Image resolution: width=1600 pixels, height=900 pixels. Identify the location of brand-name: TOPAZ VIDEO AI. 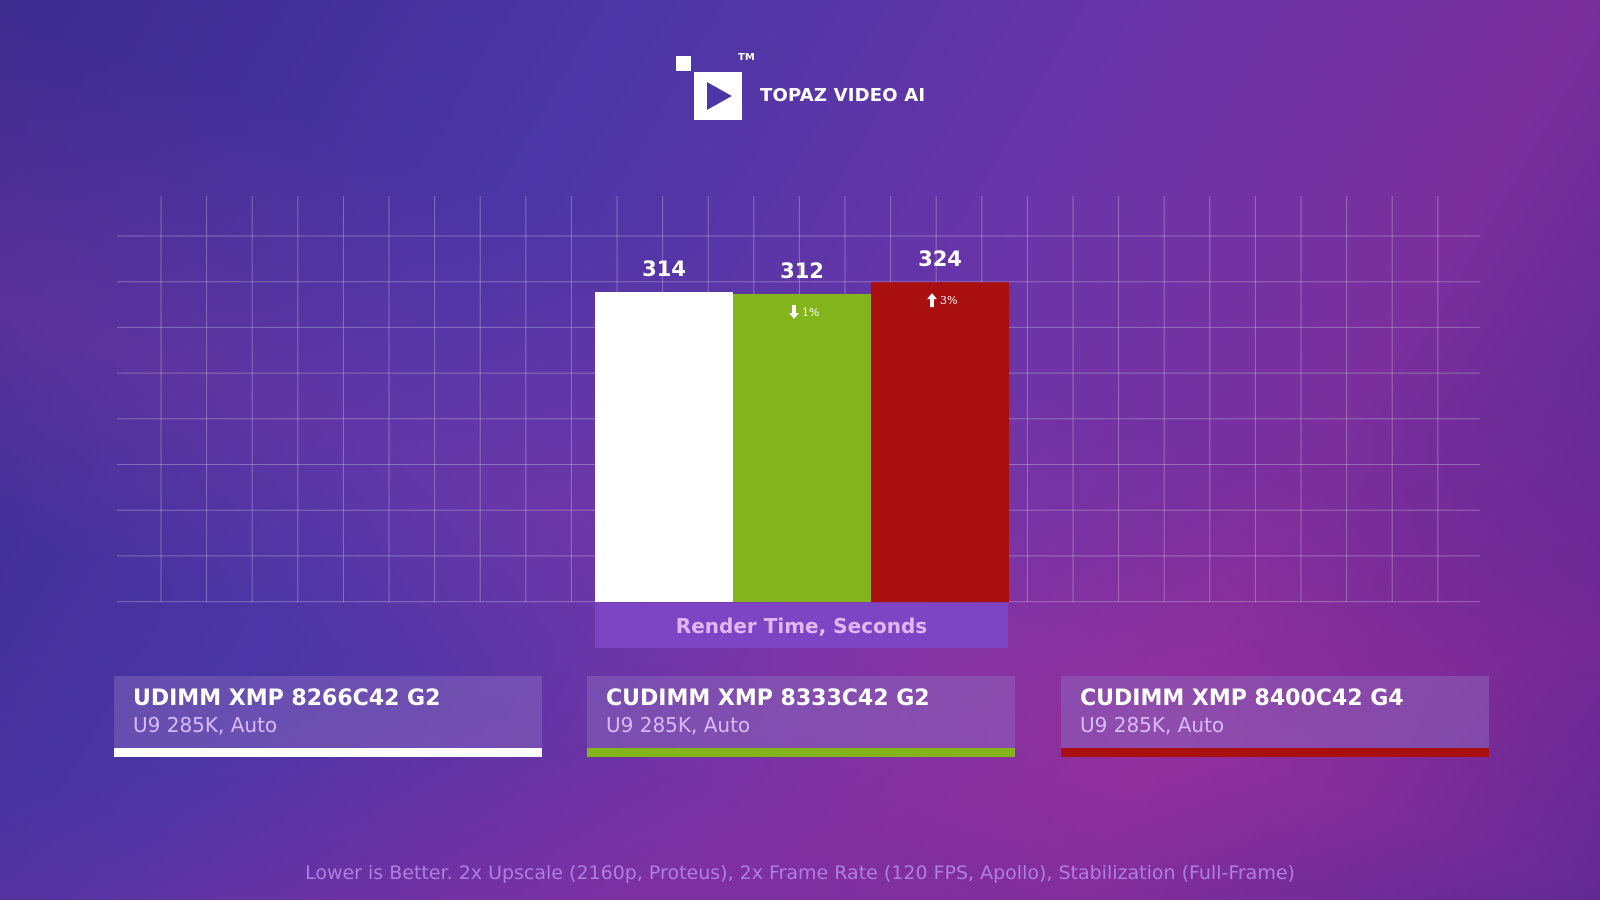
(843, 95).